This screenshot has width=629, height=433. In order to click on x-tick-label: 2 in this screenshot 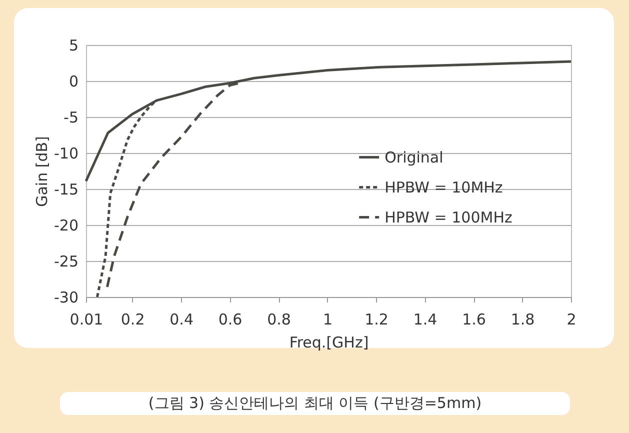, I will do `click(571, 319)`.